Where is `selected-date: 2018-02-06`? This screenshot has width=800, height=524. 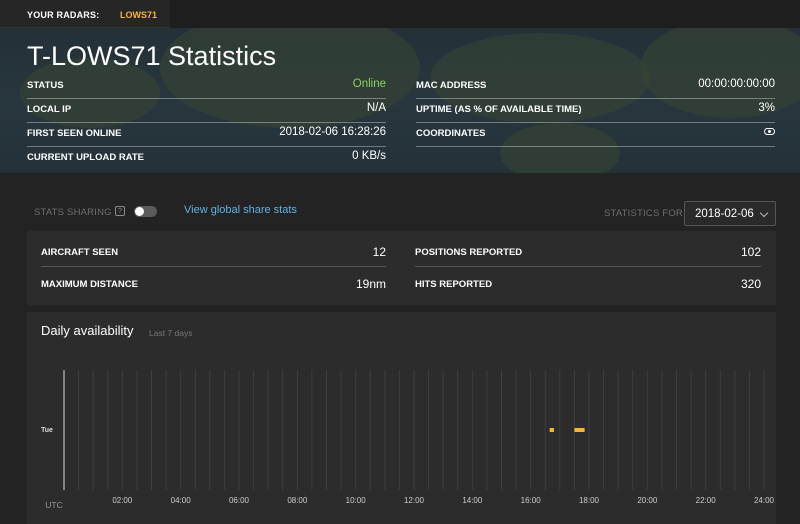
selected-date: 2018-02-06 is located at coordinates (724, 214).